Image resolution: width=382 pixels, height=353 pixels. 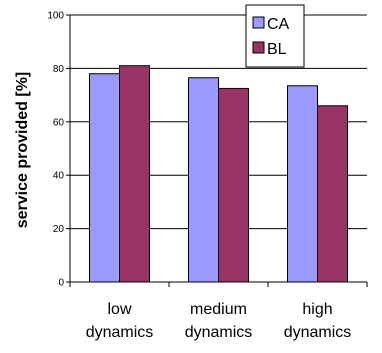 I want to click on x-category-label: low, so click(x=119, y=309).